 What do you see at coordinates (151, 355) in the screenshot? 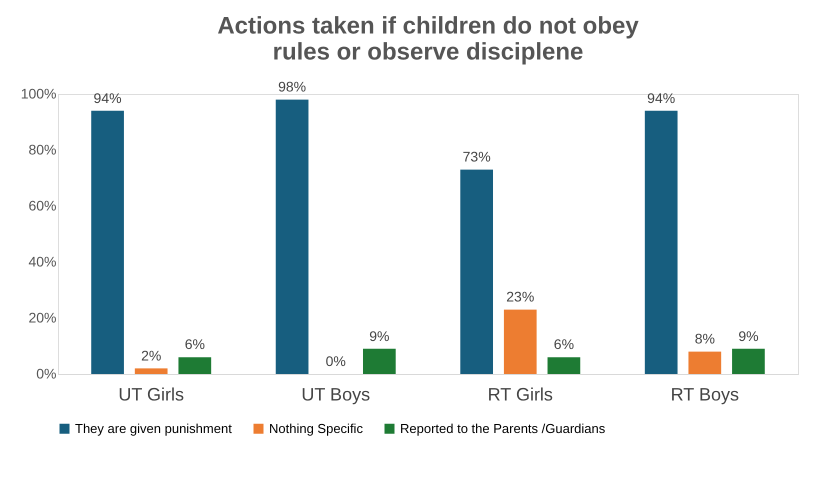
I see `data-label: 2%` at bounding box center [151, 355].